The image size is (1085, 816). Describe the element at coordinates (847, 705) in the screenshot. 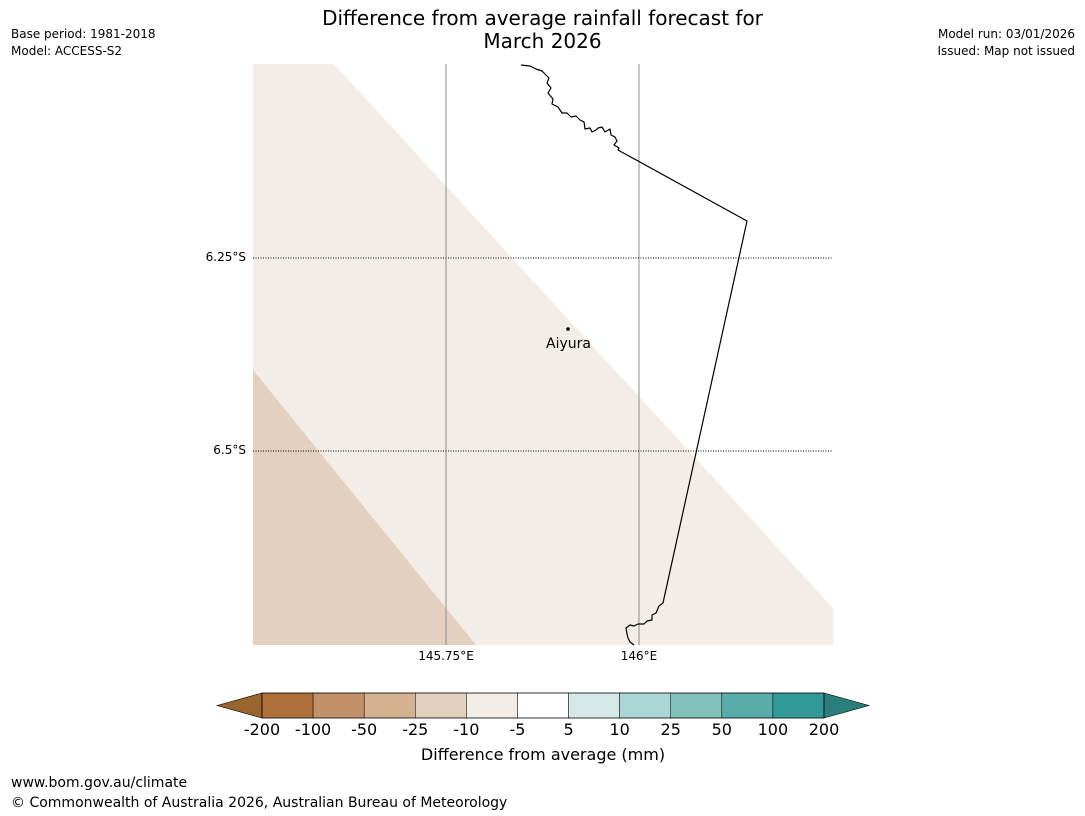

I see `colorbar-over-arrow` at that location.